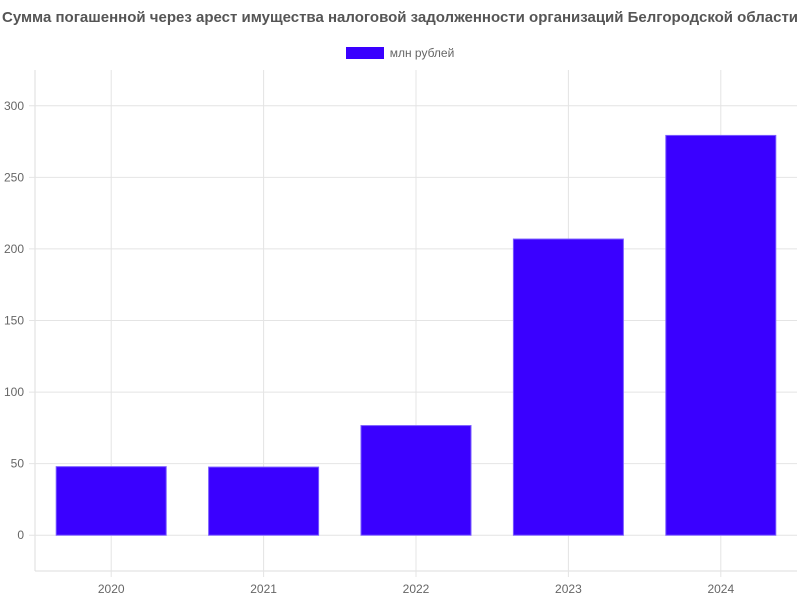 The height and width of the screenshot is (600, 800). I want to click on legend-label: млн рублей, so click(422, 53).